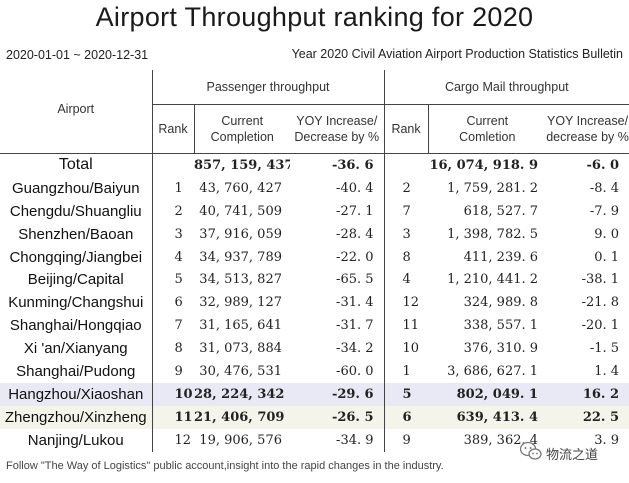 The image size is (629, 483). What do you see at coordinates (242, 165) in the screenshot?
I see `passenger-value: 857, 159, 437` at bounding box center [242, 165].